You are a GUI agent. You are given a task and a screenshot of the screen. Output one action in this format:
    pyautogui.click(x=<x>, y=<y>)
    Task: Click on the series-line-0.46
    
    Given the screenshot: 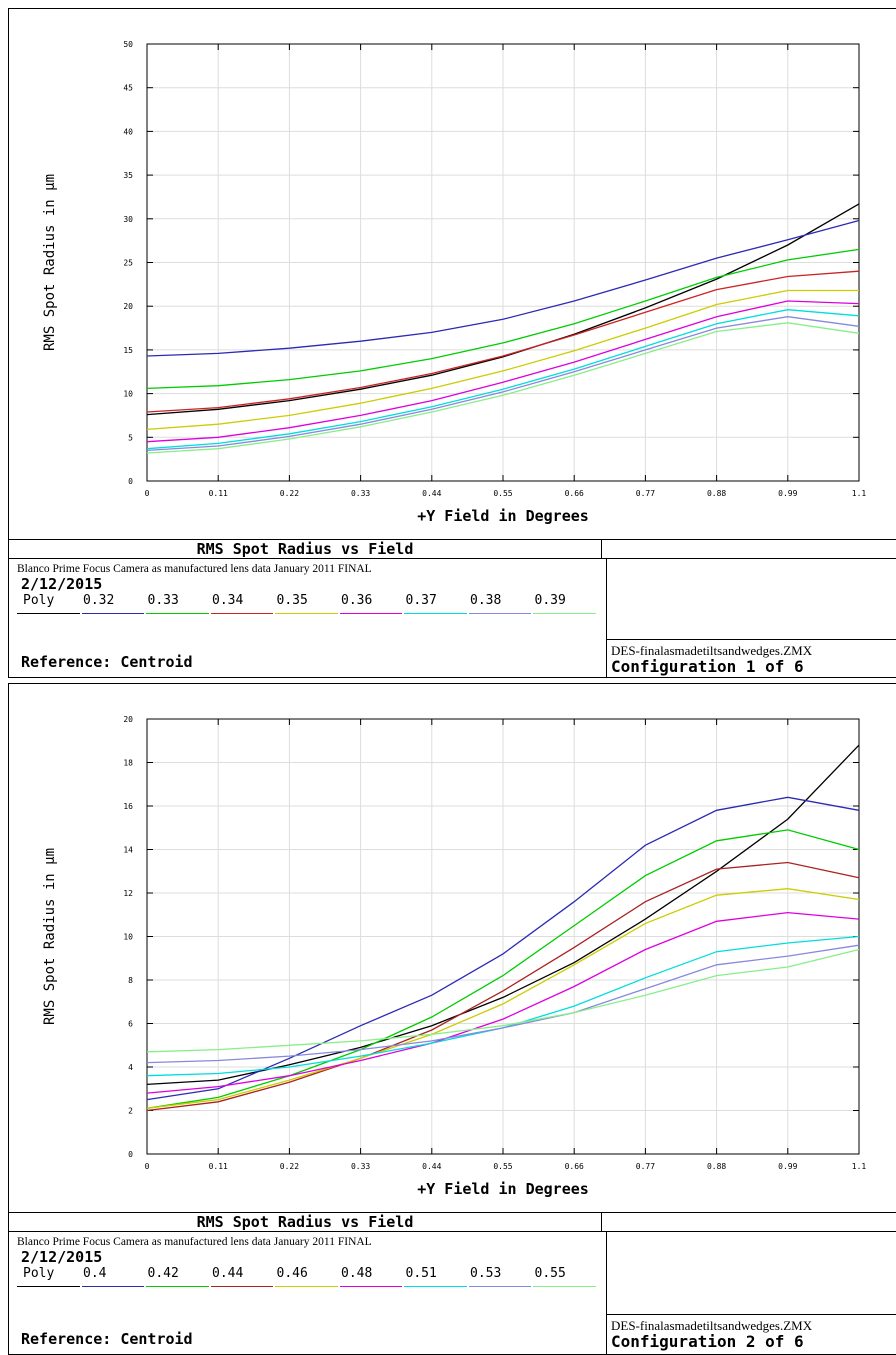 What is the action you would take?
    pyautogui.click(x=503, y=998)
    